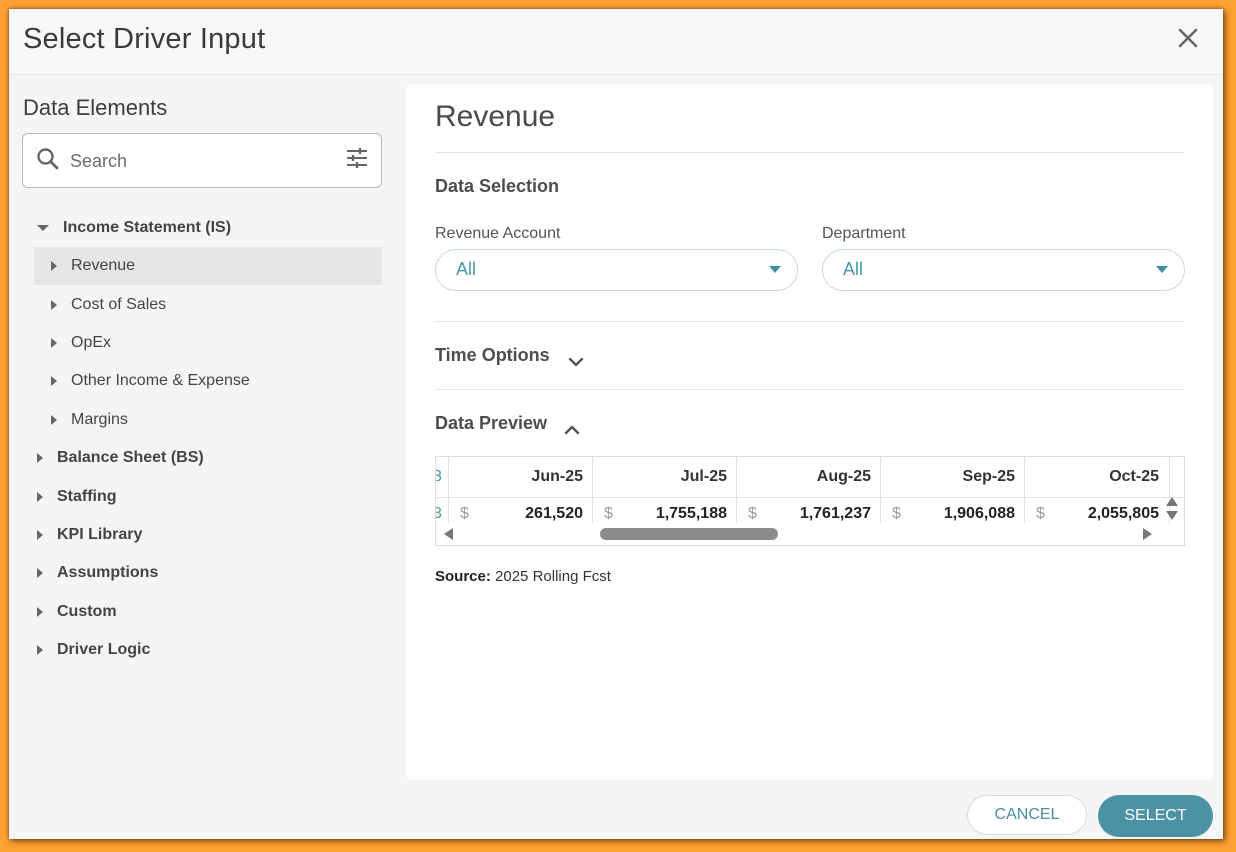 The image size is (1236, 852). What do you see at coordinates (103, 265) in the screenshot?
I see `tree-item-label: Revenue` at bounding box center [103, 265].